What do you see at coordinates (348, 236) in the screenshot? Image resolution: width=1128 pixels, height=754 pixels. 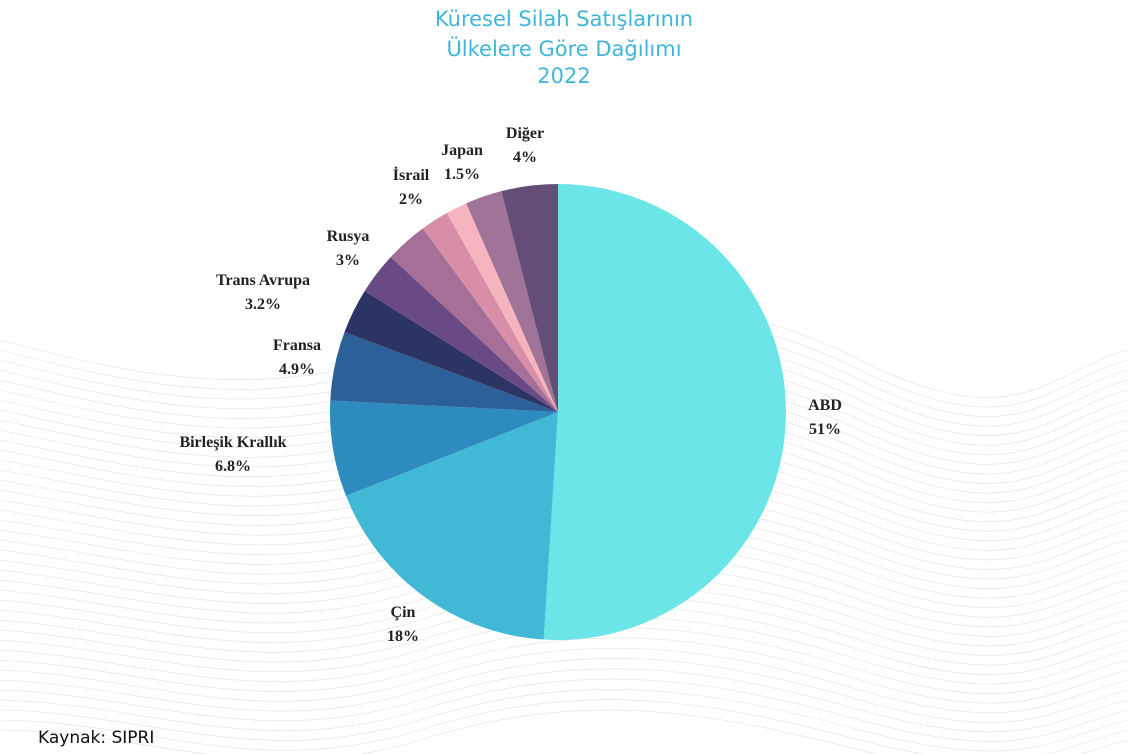 I see `slice-label: Rusya` at bounding box center [348, 236].